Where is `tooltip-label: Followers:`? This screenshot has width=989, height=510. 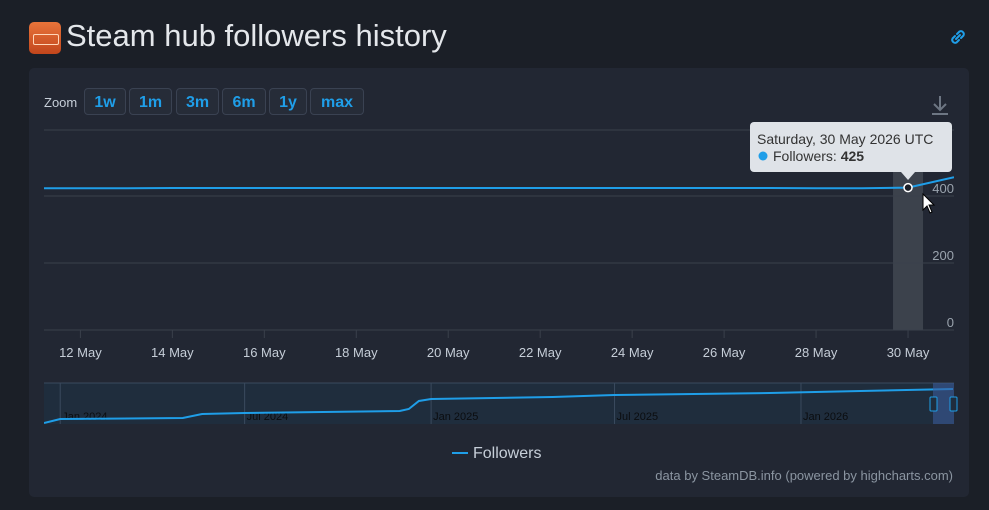 tooltip-label: Followers: is located at coordinates (805, 156).